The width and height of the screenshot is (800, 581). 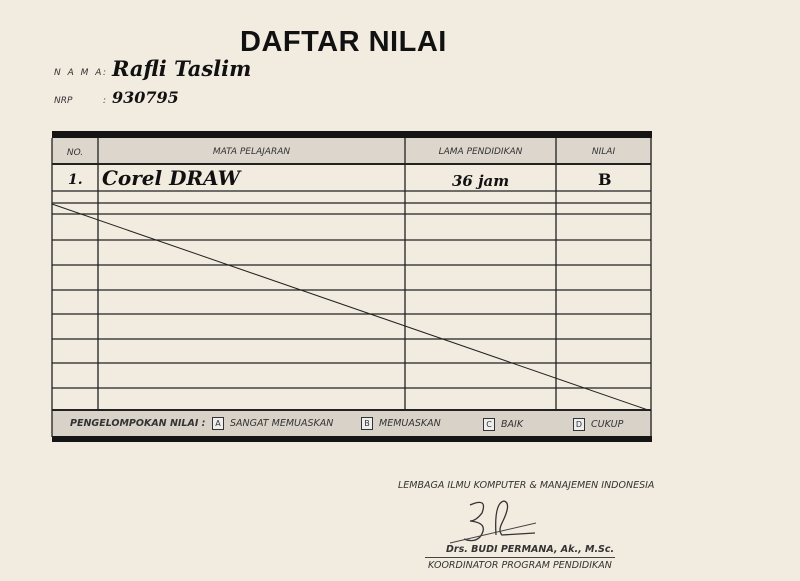 I want to click on bottom-bar, so click(x=352, y=439).